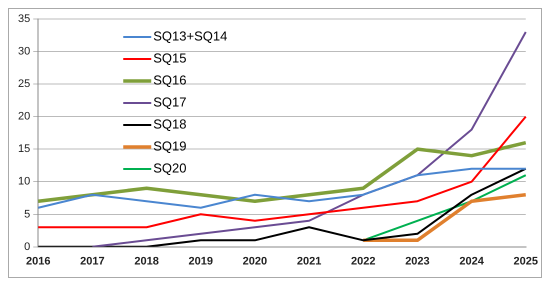 This screenshot has width=550, height=285. What do you see at coordinates (169, 168) in the screenshot?
I see `legend-label: SQ20` at bounding box center [169, 168].